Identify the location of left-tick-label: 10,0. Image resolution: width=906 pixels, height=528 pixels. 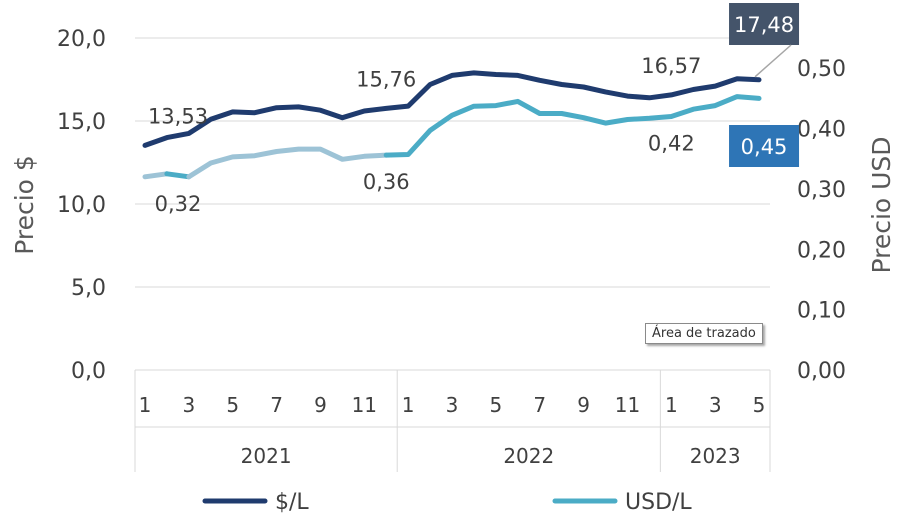
(81, 205).